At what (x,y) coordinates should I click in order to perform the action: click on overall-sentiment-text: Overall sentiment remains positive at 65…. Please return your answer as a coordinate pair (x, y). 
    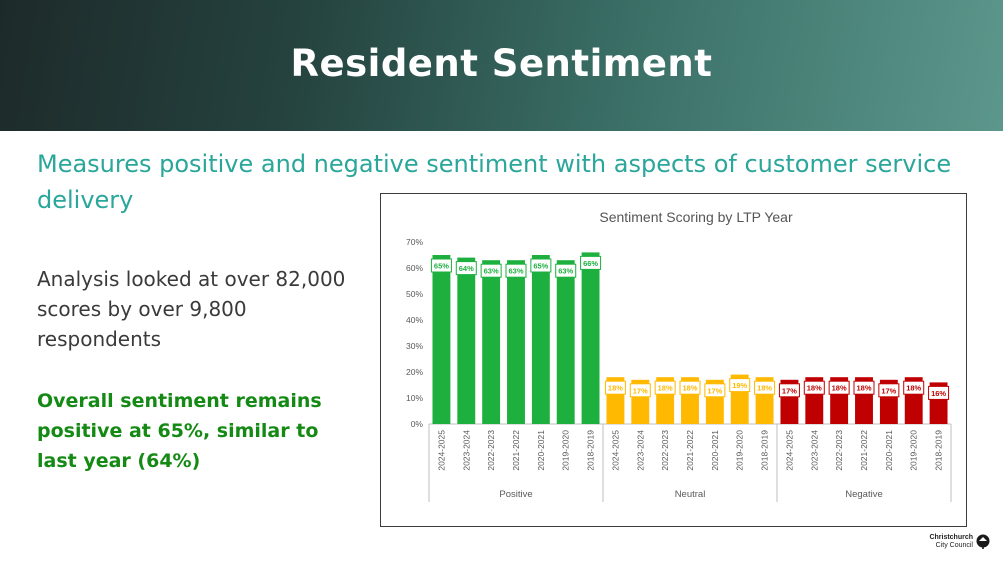
    Looking at the image, I should click on (179, 431).